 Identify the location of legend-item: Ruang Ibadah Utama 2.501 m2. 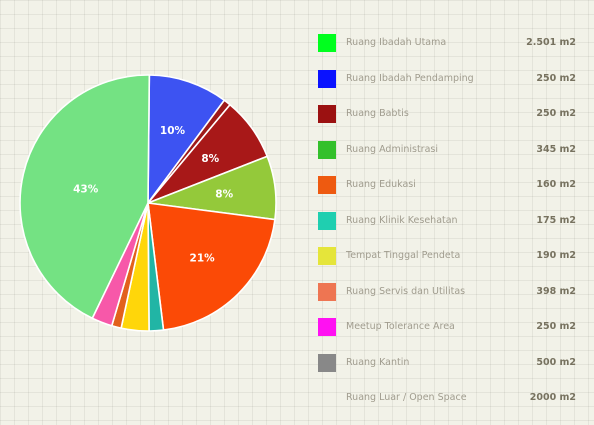
(449, 52).